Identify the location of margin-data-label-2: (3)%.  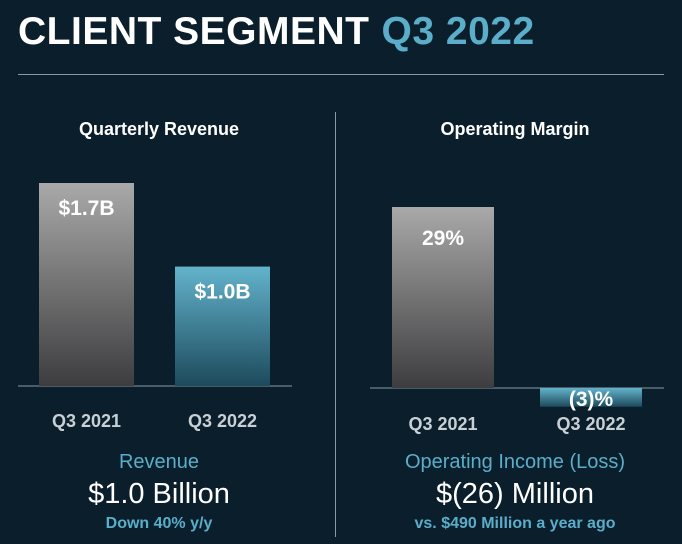
(591, 399).